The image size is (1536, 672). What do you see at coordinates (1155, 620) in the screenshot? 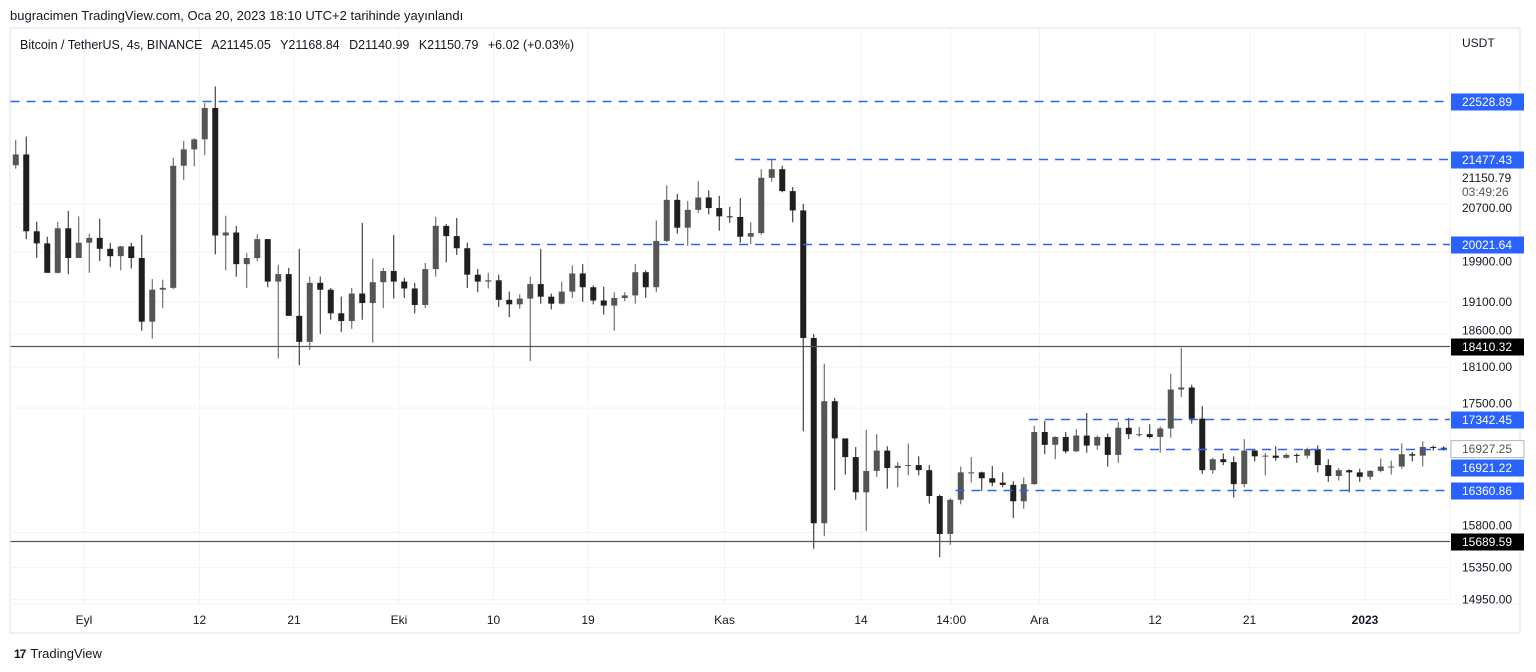
I see `time-tick-label: 12` at bounding box center [1155, 620].